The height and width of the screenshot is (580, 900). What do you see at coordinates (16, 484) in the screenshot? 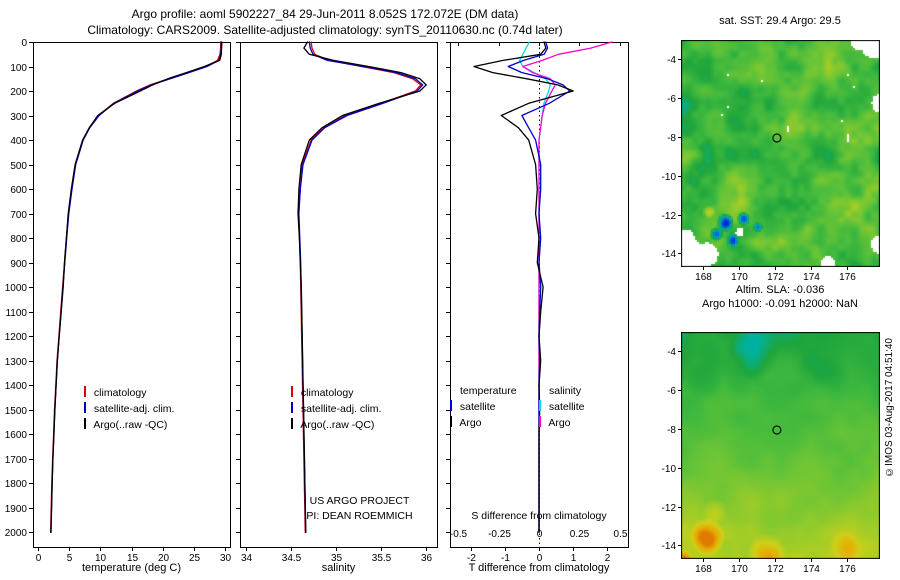
I see `y-tick-label: 1800` at bounding box center [16, 484].